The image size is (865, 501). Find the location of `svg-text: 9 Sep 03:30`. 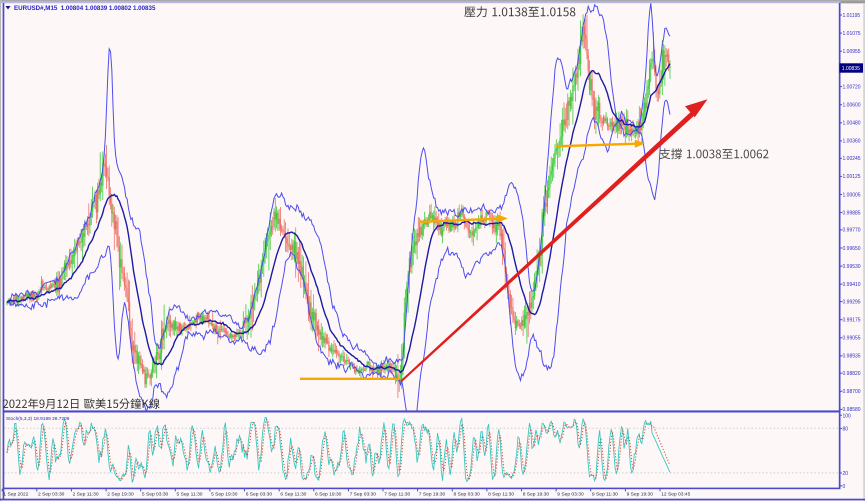

svg-text: 9 Sep 03:30 is located at coordinates (570, 494).